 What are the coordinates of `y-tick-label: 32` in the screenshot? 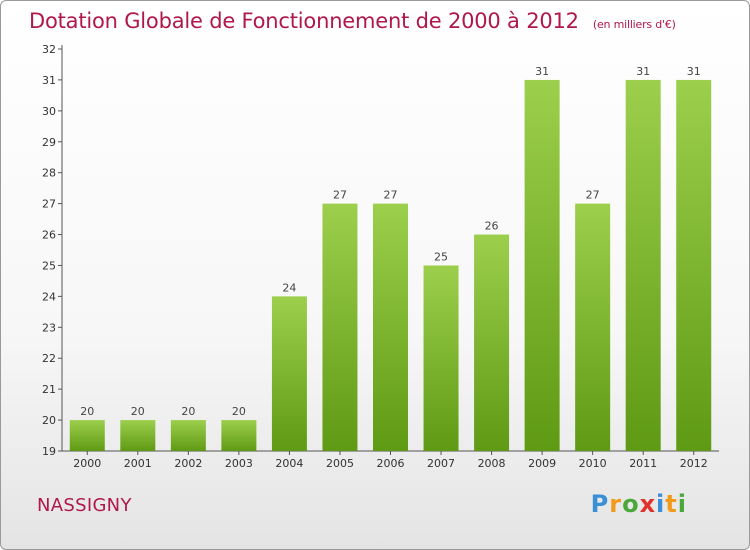 It's located at (49, 49).